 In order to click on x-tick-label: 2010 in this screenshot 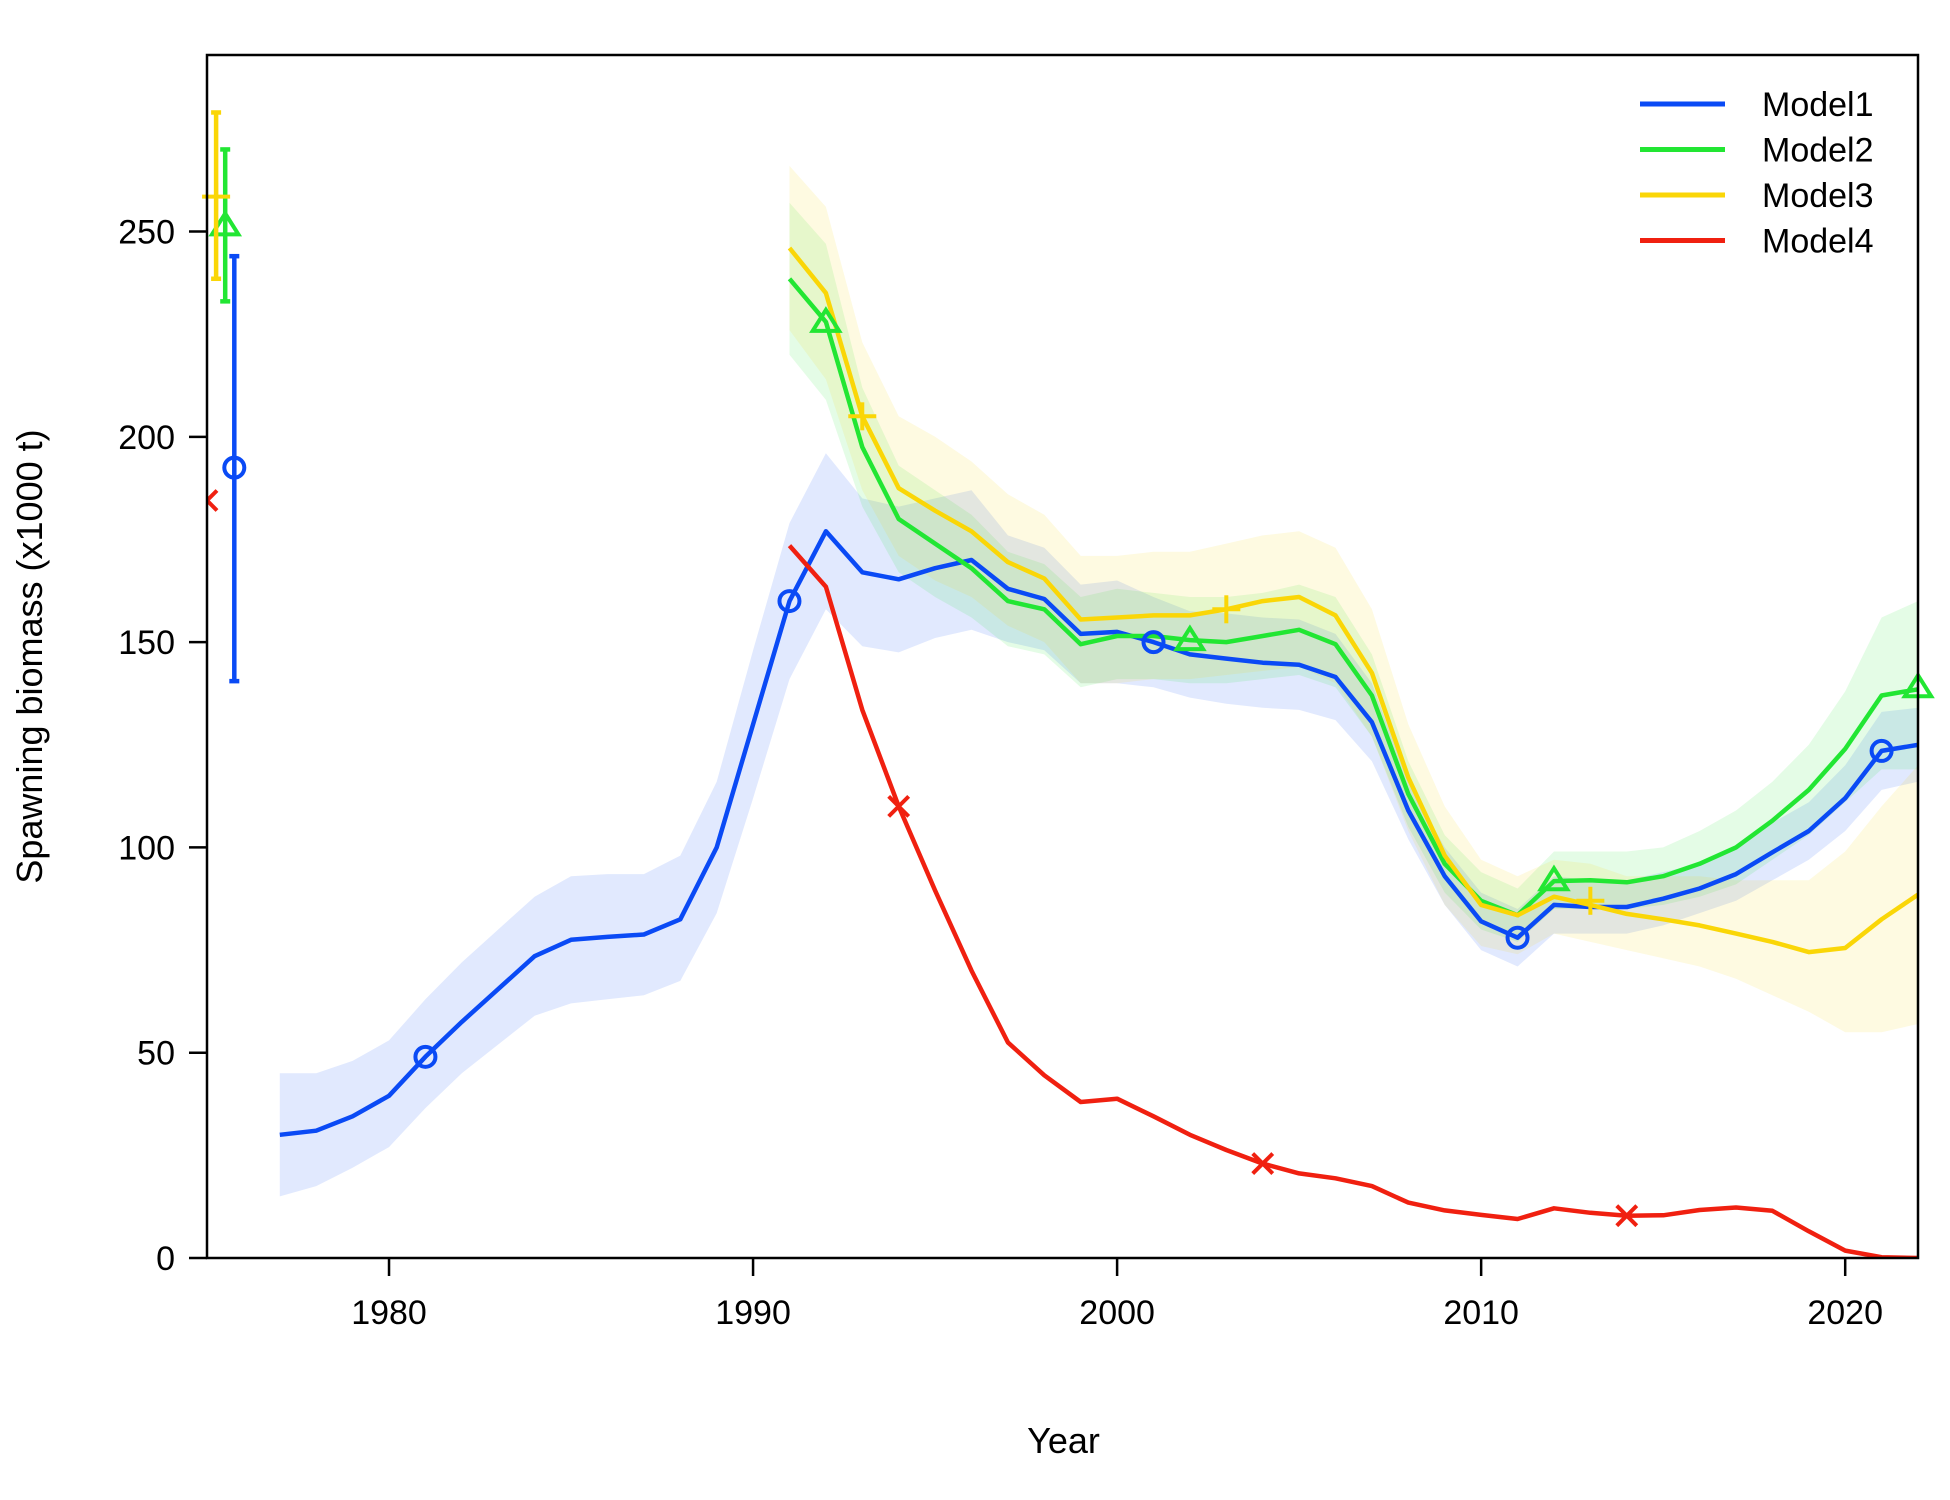, I will do `click(1481, 1313)`.